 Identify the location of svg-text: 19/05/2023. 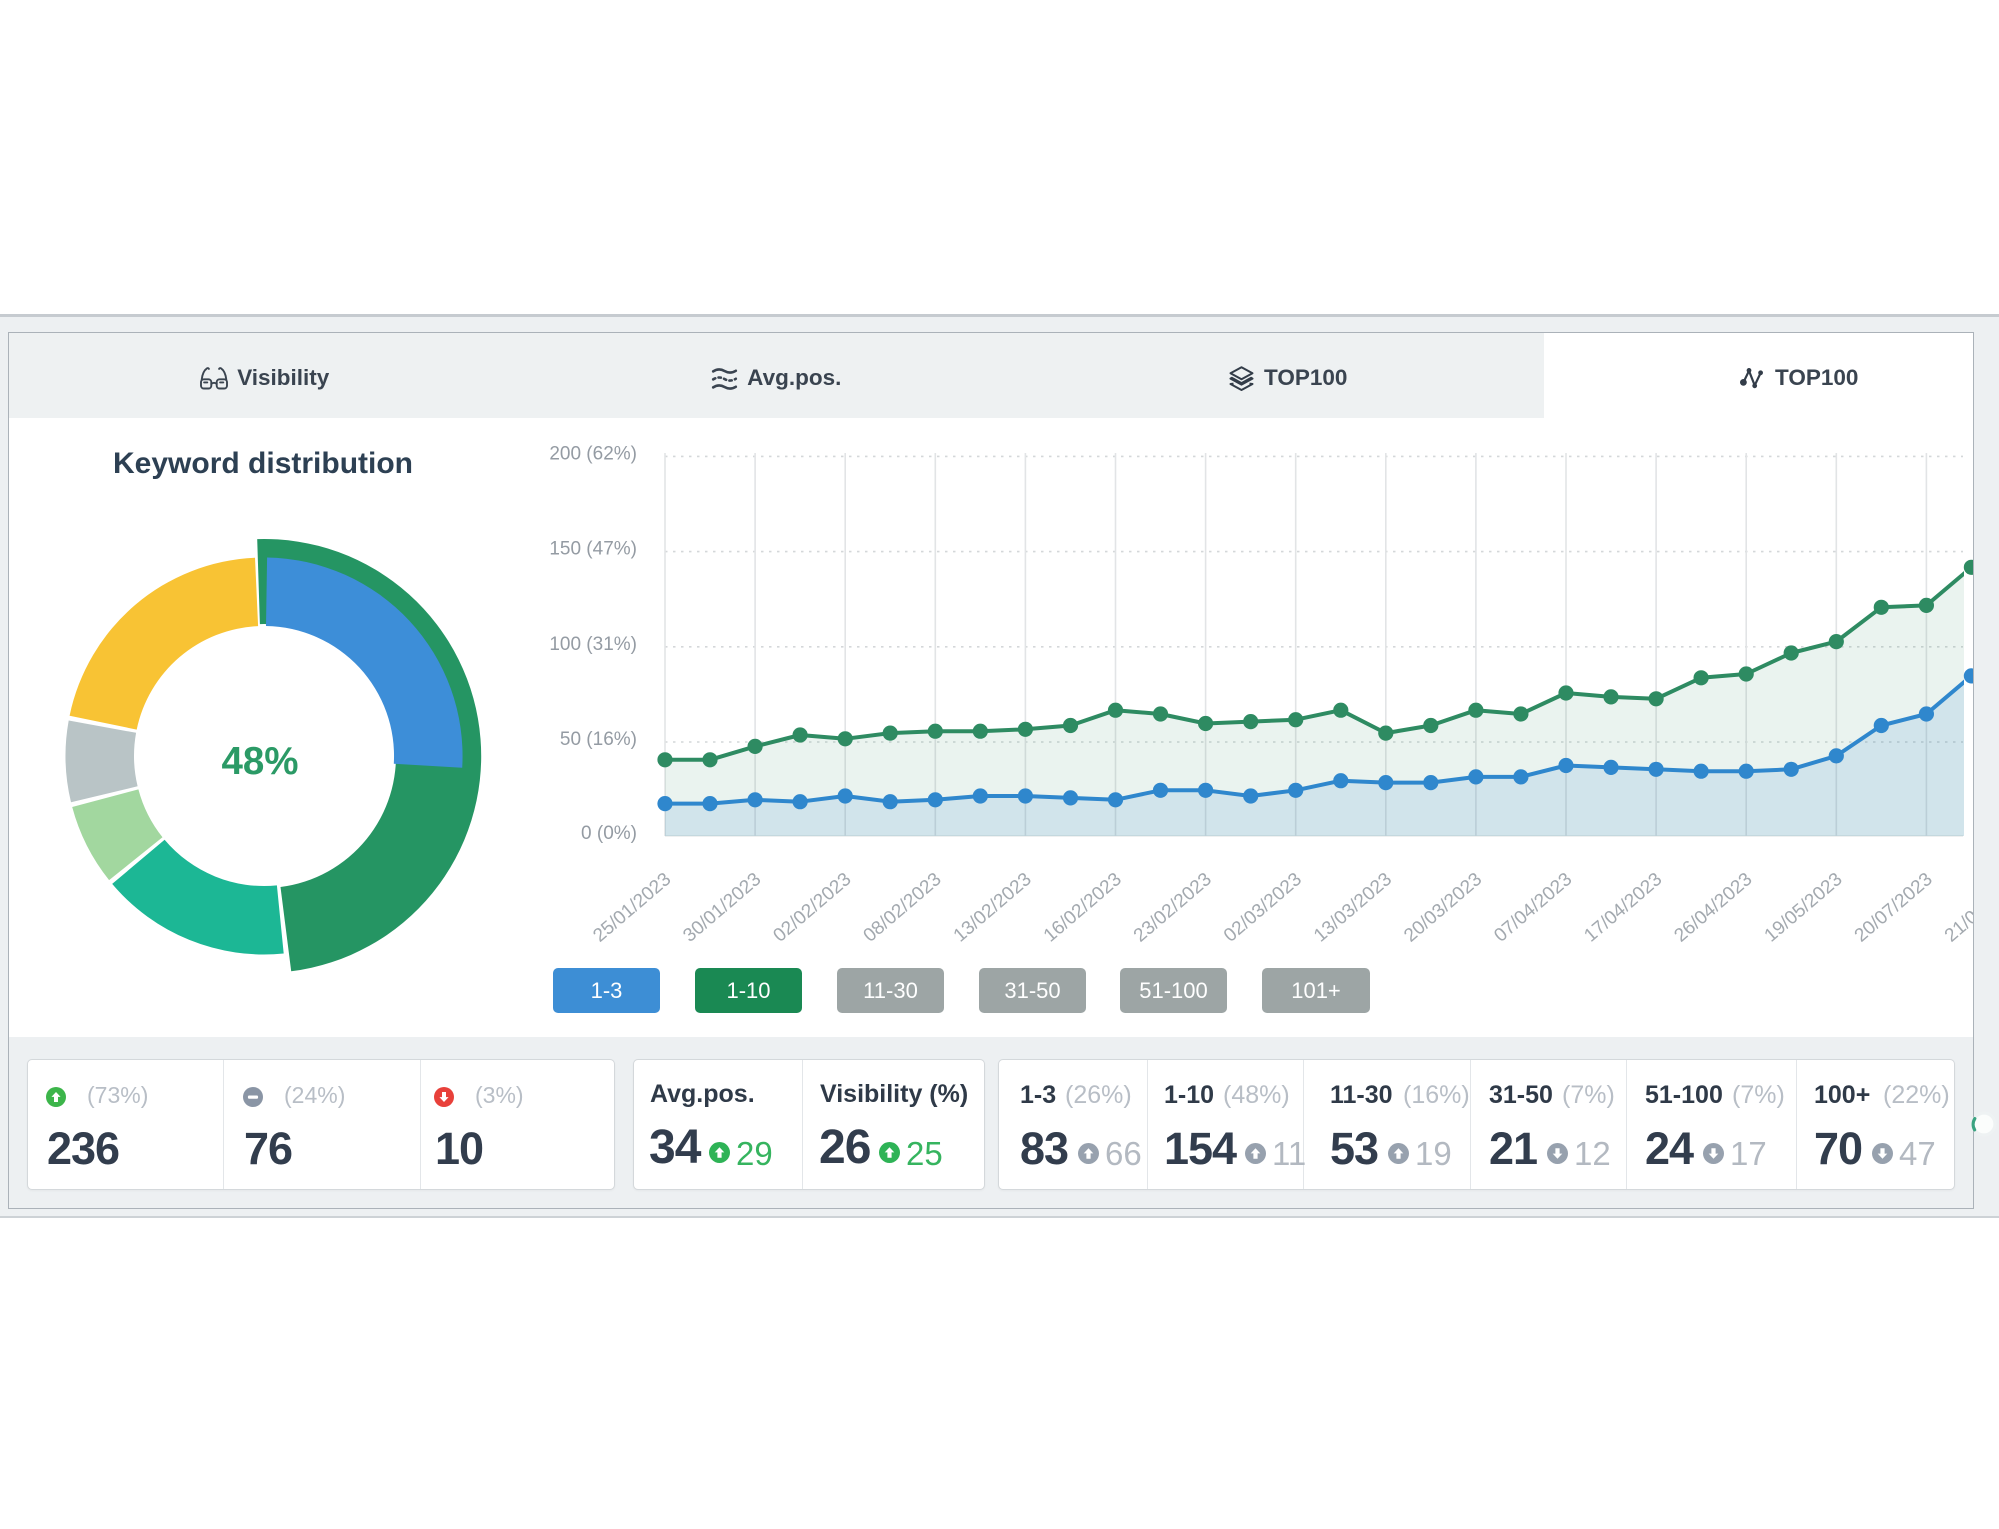
(1804, 908).